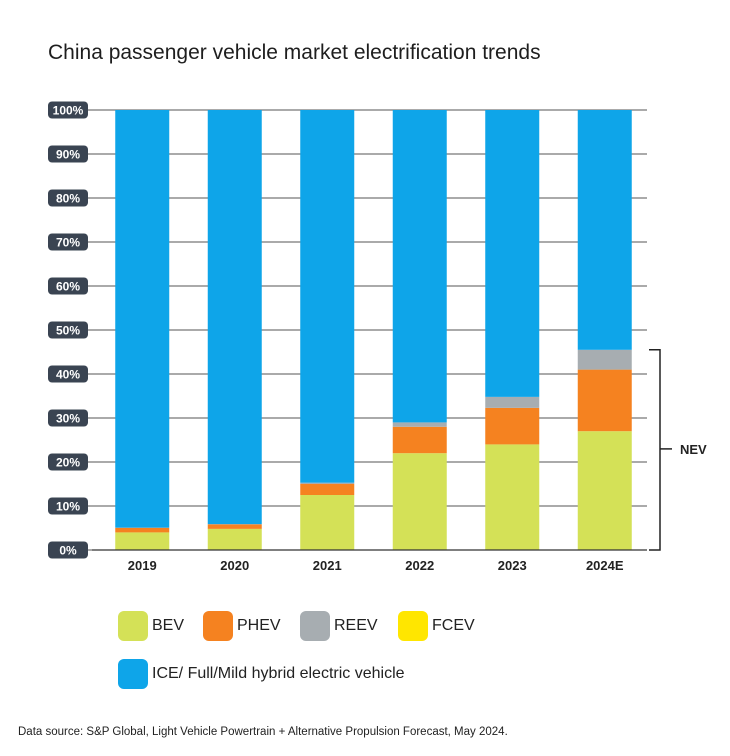 The height and width of the screenshot is (756, 730). What do you see at coordinates (234, 317) in the screenshot?
I see `bar-segment-ice-full-mild-hybrid-electric-vehicle-2020` at bounding box center [234, 317].